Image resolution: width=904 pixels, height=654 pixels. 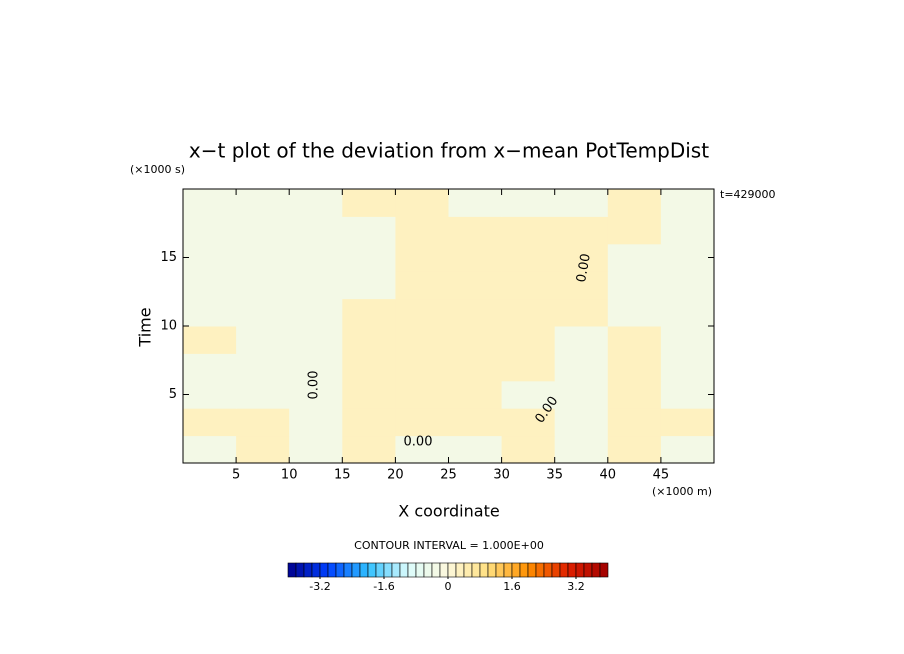 I want to click on colorbar-tick-label: 3.2, so click(x=576, y=586).